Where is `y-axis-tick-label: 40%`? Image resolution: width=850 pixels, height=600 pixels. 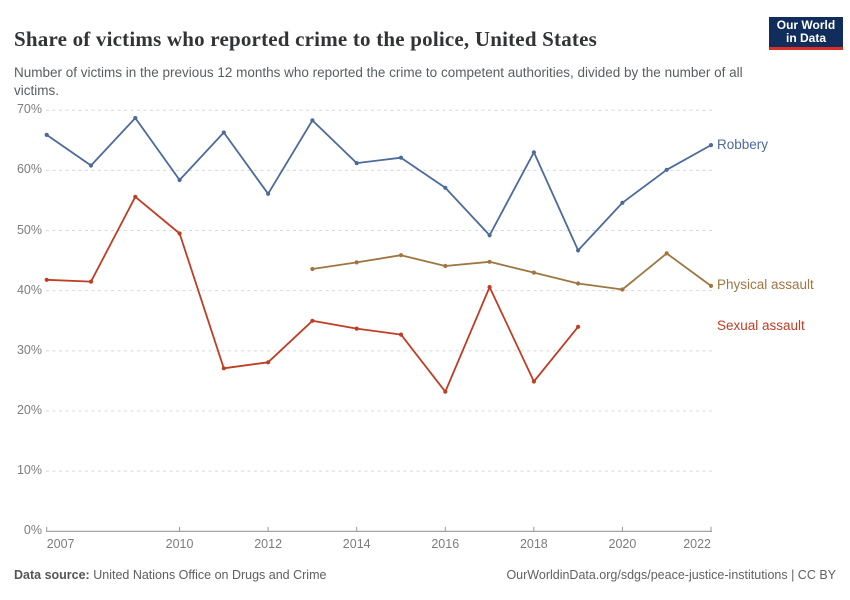
y-axis-tick-label: 40% is located at coordinates (29, 289).